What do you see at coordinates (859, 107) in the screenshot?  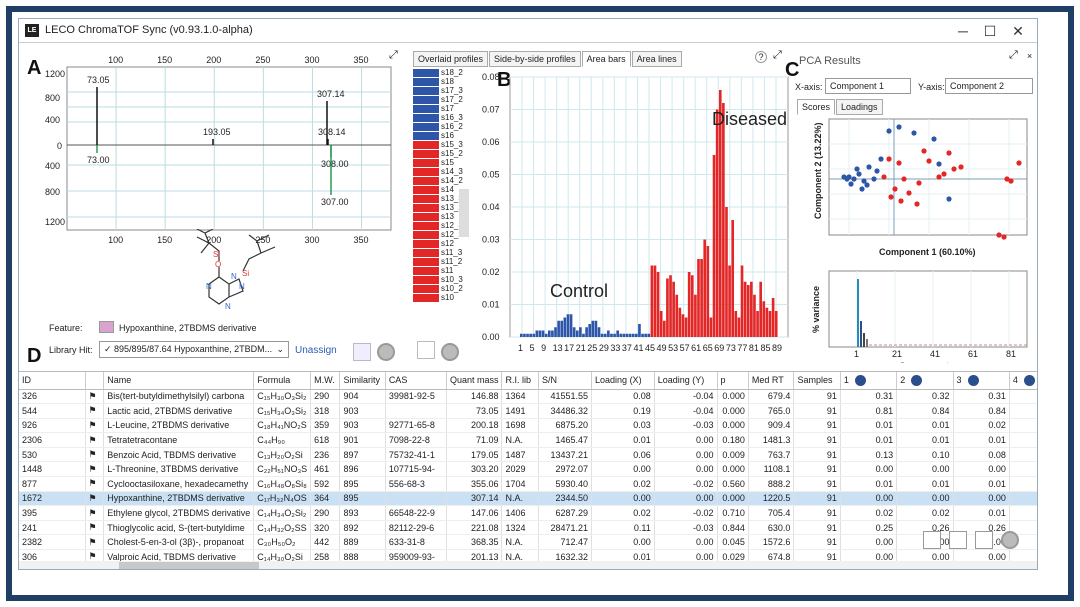 I see `tab-loadings: Loadings` at bounding box center [859, 107].